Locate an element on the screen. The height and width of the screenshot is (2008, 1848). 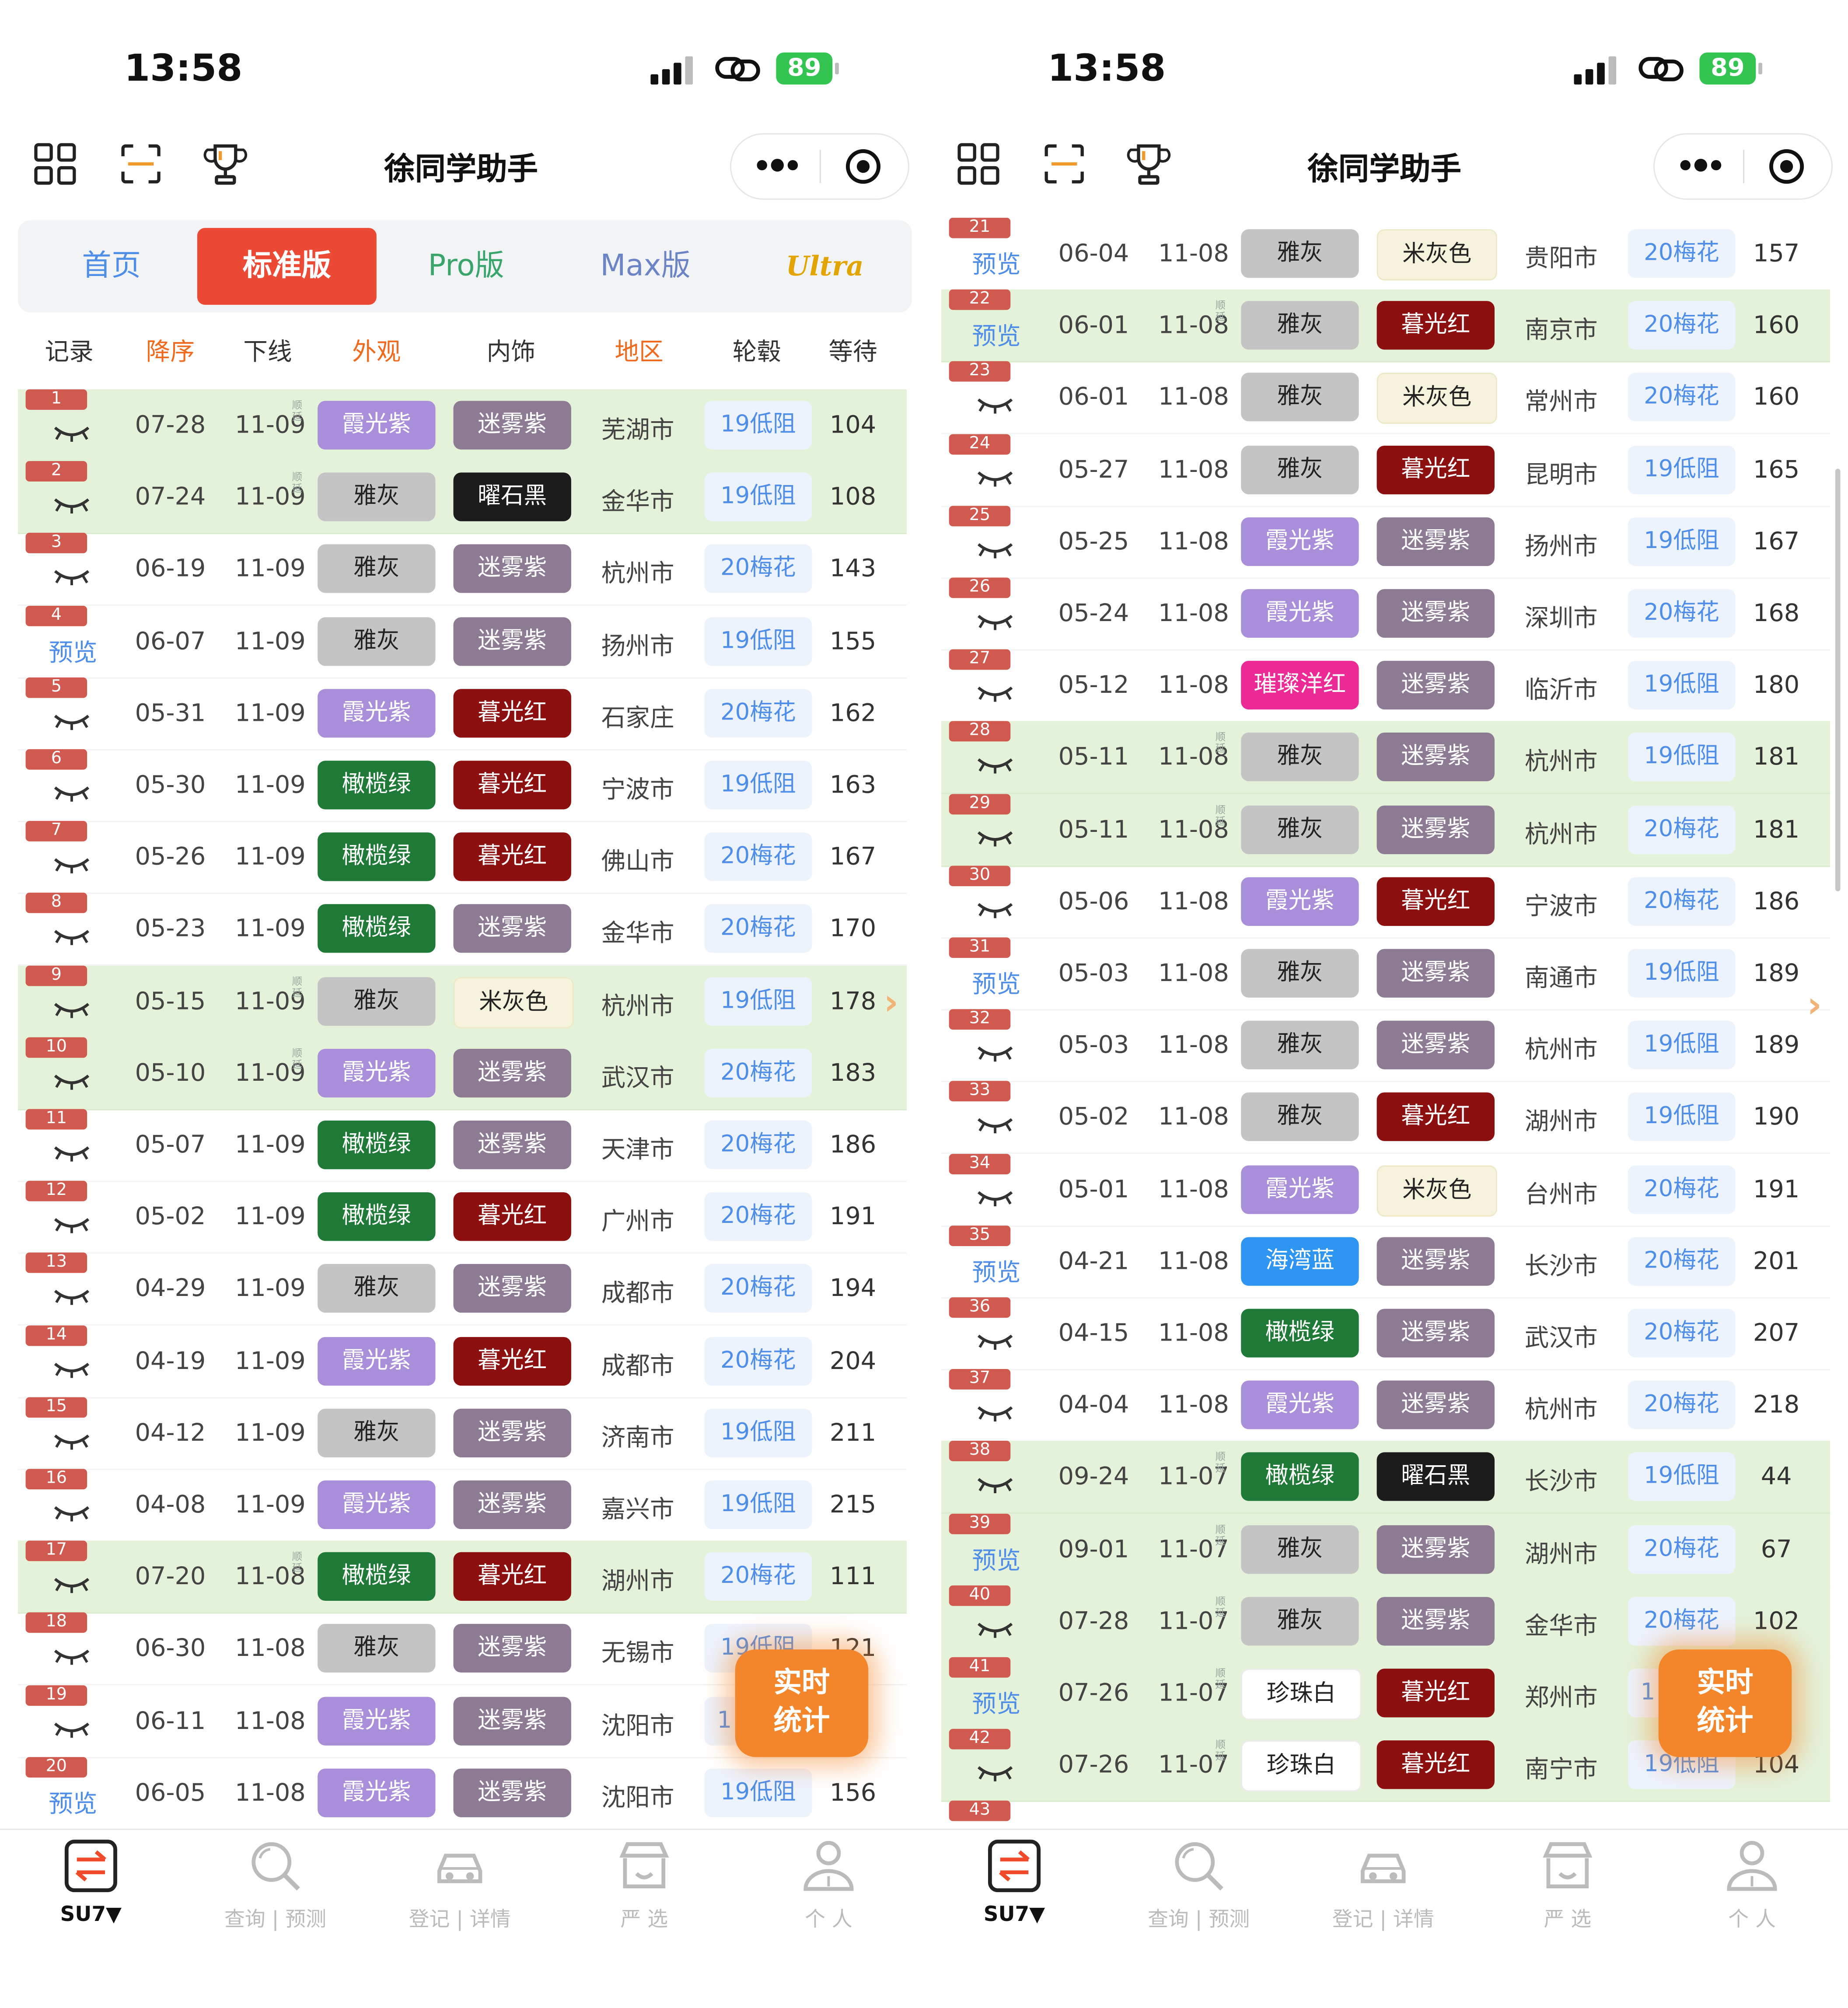
table-row: 6 05-30 11-09 橄榄绿 暮光红 宁波市 19低阻 163 is located at coordinates (462, 785).